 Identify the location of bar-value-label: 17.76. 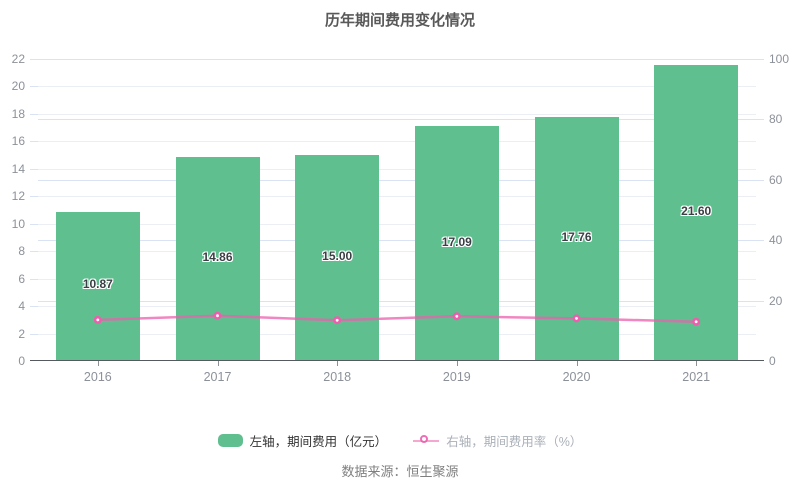
(576, 237).